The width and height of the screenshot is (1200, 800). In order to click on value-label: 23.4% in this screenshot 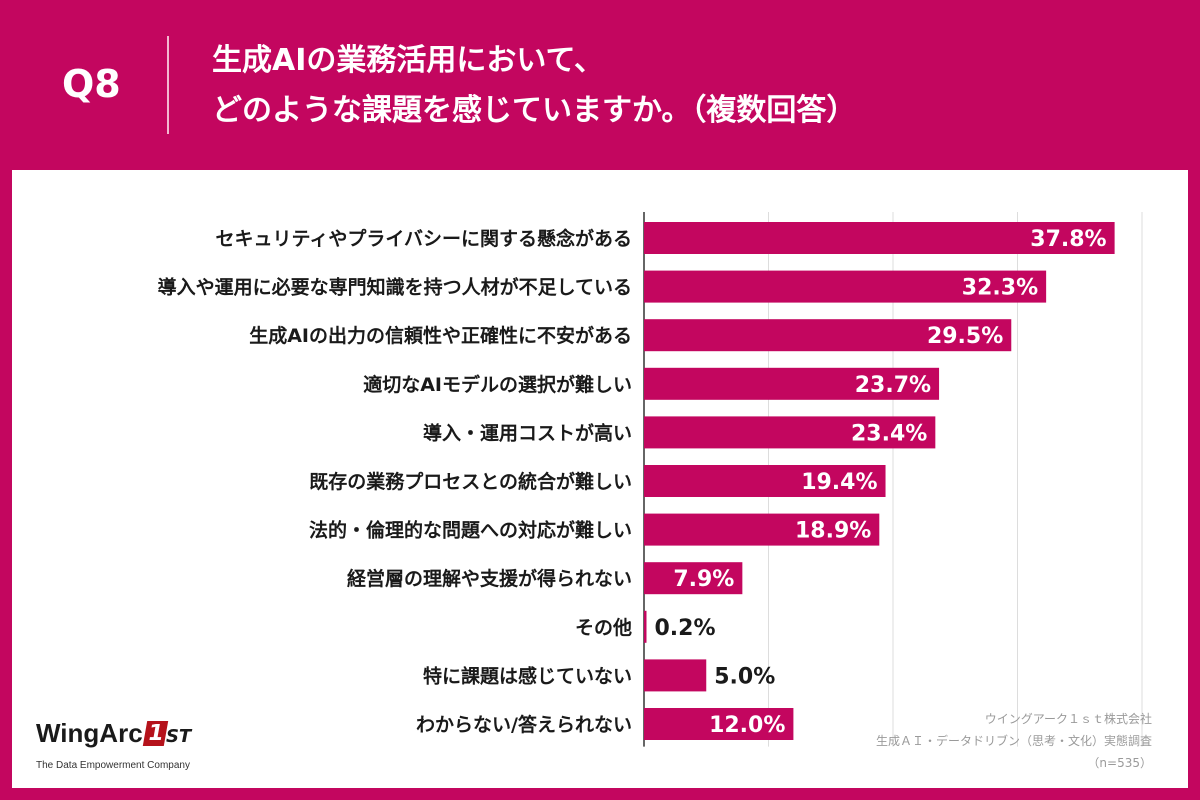, I will do `click(889, 433)`.